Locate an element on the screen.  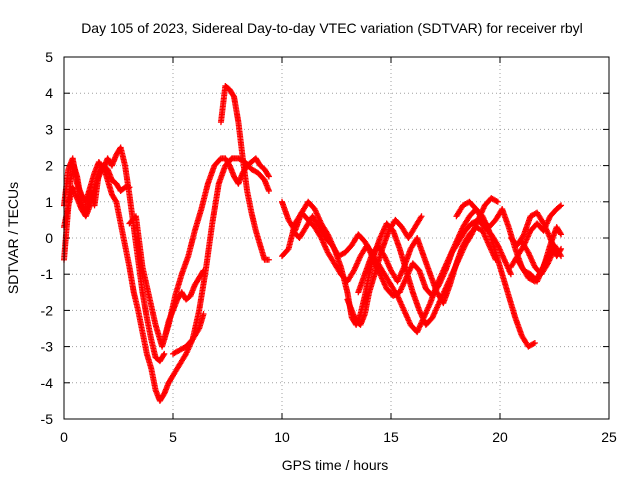
x-tick-label: 0 is located at coordinates (64, 437).